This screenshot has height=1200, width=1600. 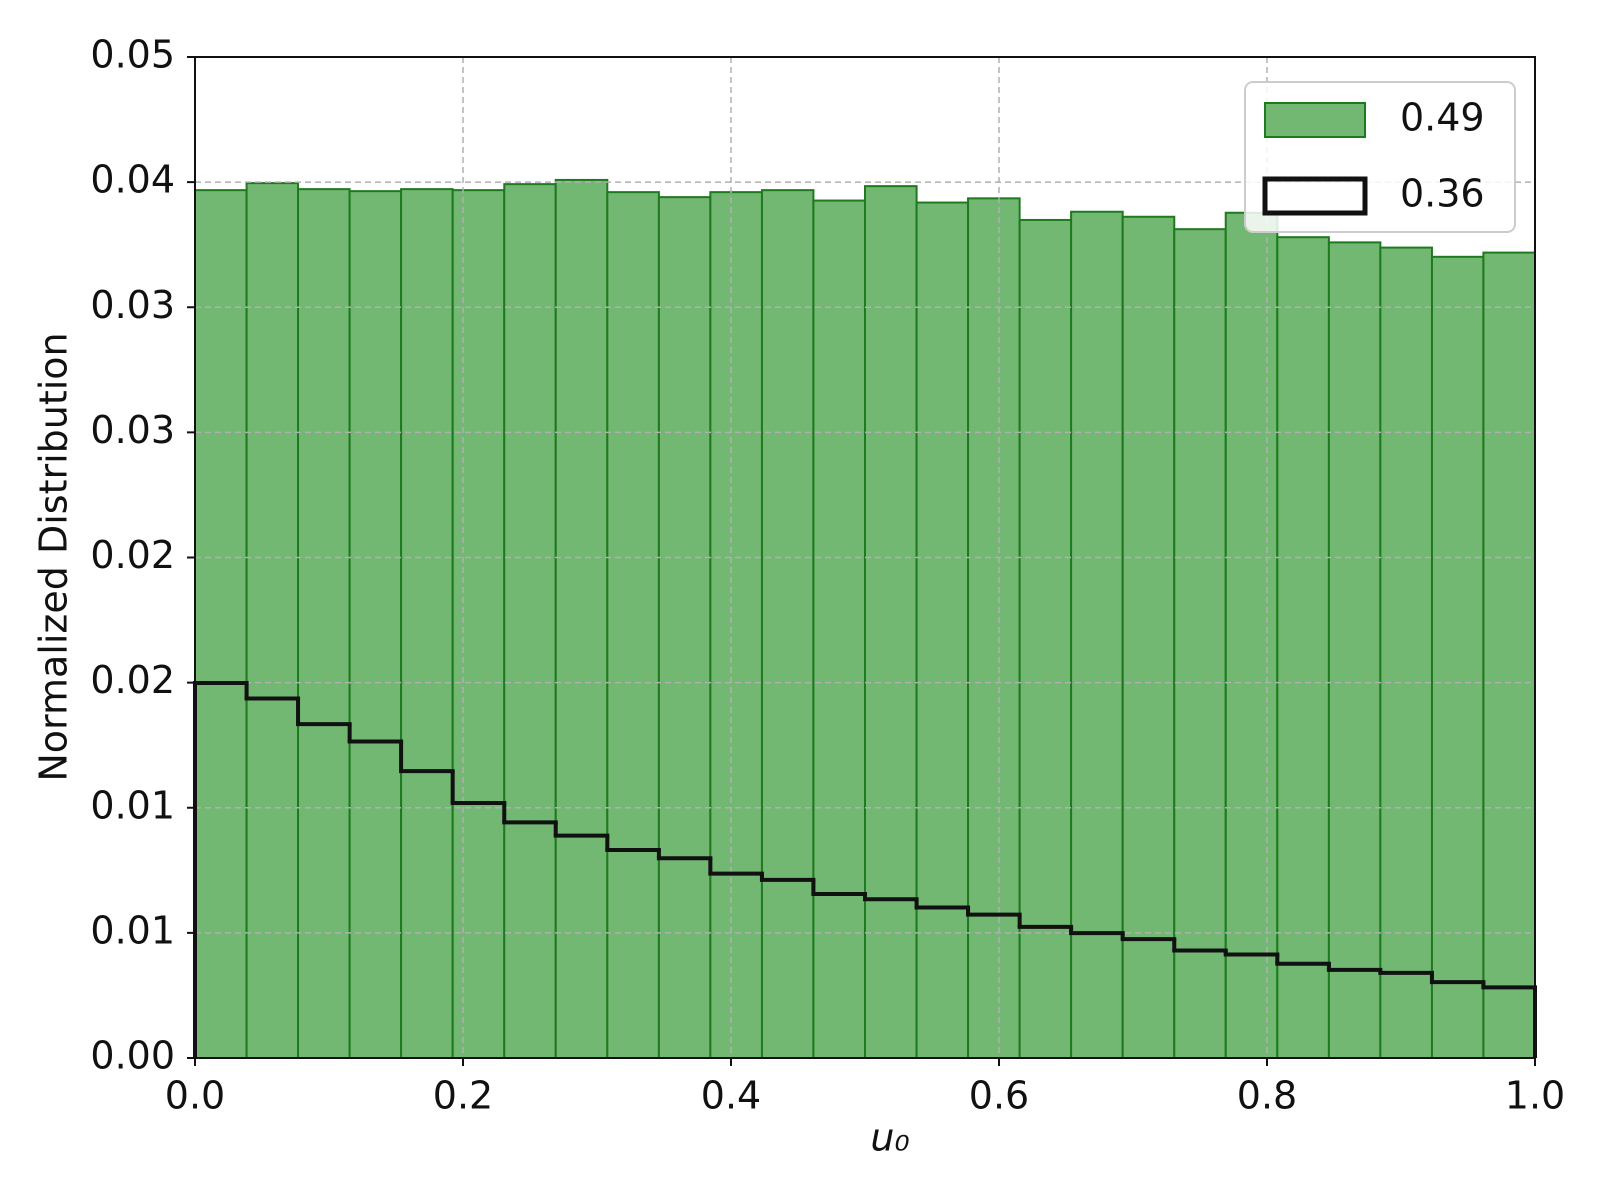 I want to click on x-axis-label: u₀, so click(x=889, y=1138).